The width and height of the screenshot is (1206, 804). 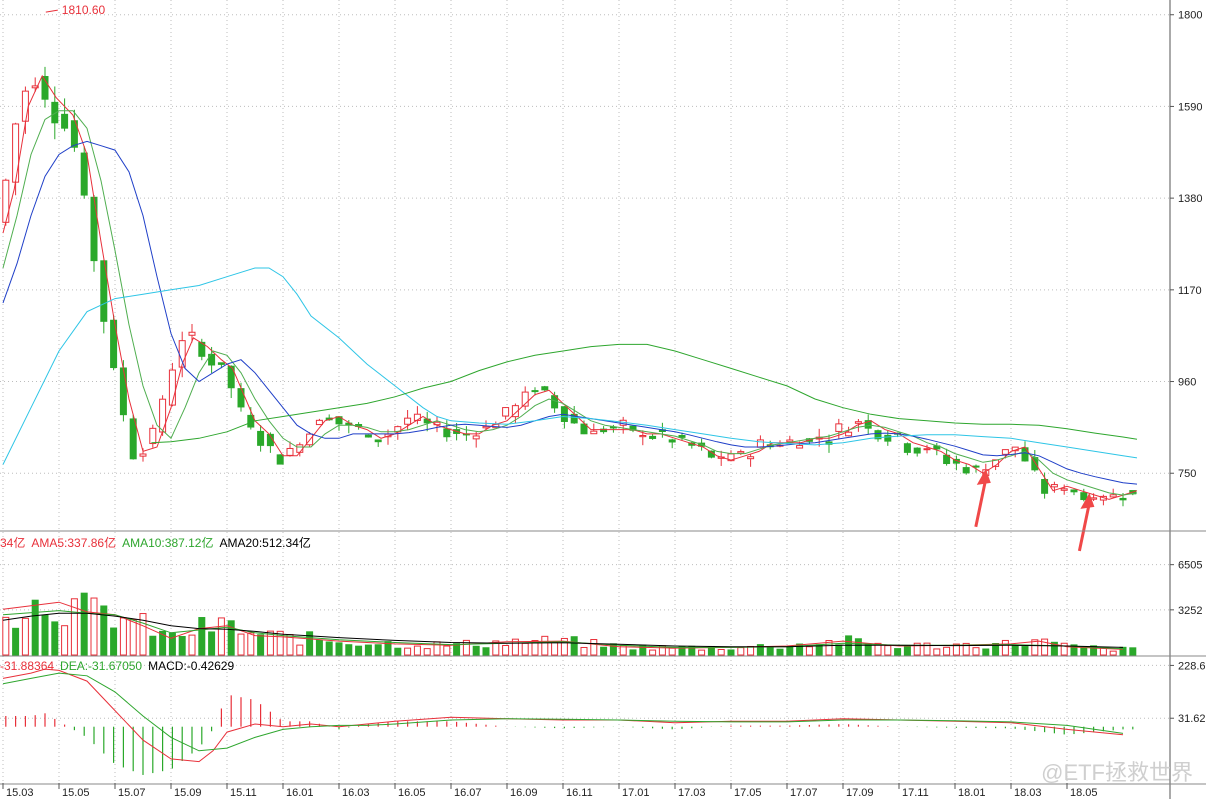 What do you see at coordinates (636, 793) in the screenshot?
I see `x-tick-label: 17.01` at bounding box center [636, 793].